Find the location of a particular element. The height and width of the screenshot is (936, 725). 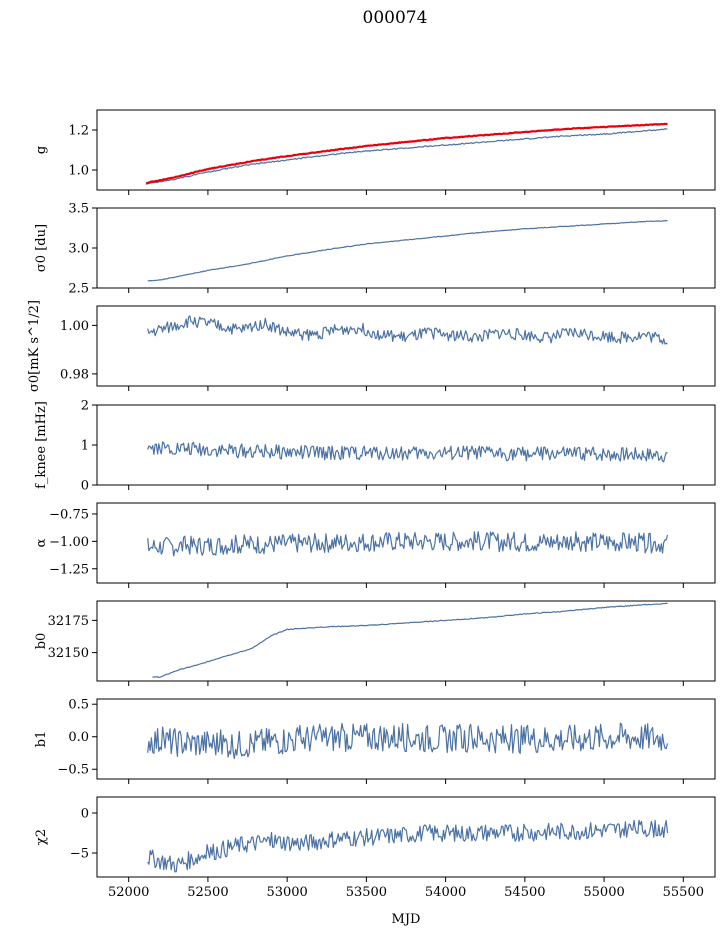

x-tick-label: 53000 is located at coordinates (286, 892).